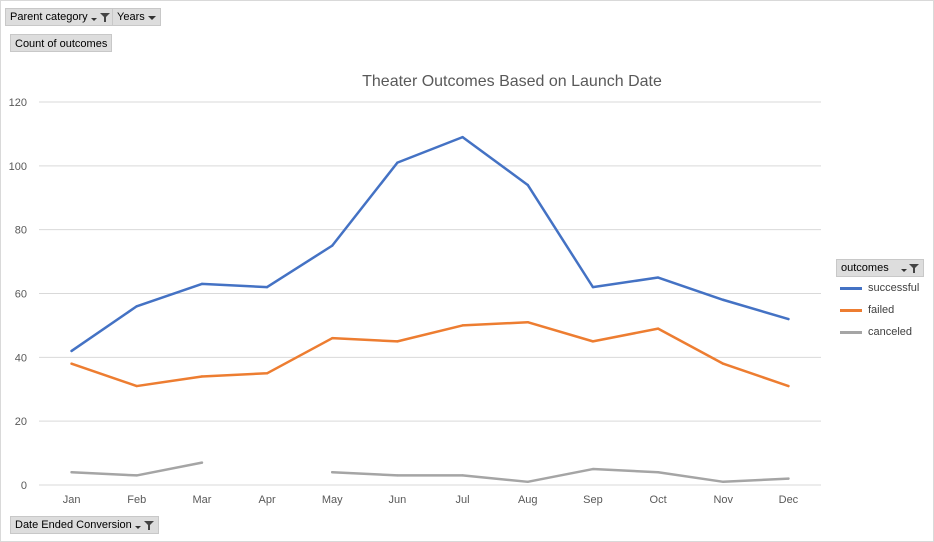 The width and height of the screenshot is (934, 542). Describe the element at coordinates (73, 525) in the screenshot. I see `axis-field-label: Date Ended Conversion` at that location.